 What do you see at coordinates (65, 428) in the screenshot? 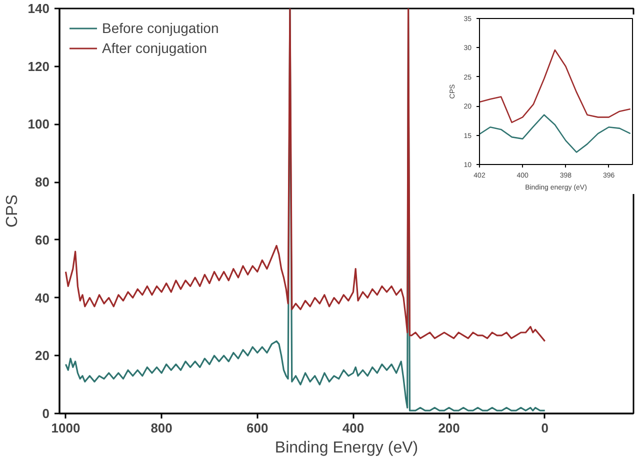
I see `x-tick-label: 1000` at bounding box center [65, 428].